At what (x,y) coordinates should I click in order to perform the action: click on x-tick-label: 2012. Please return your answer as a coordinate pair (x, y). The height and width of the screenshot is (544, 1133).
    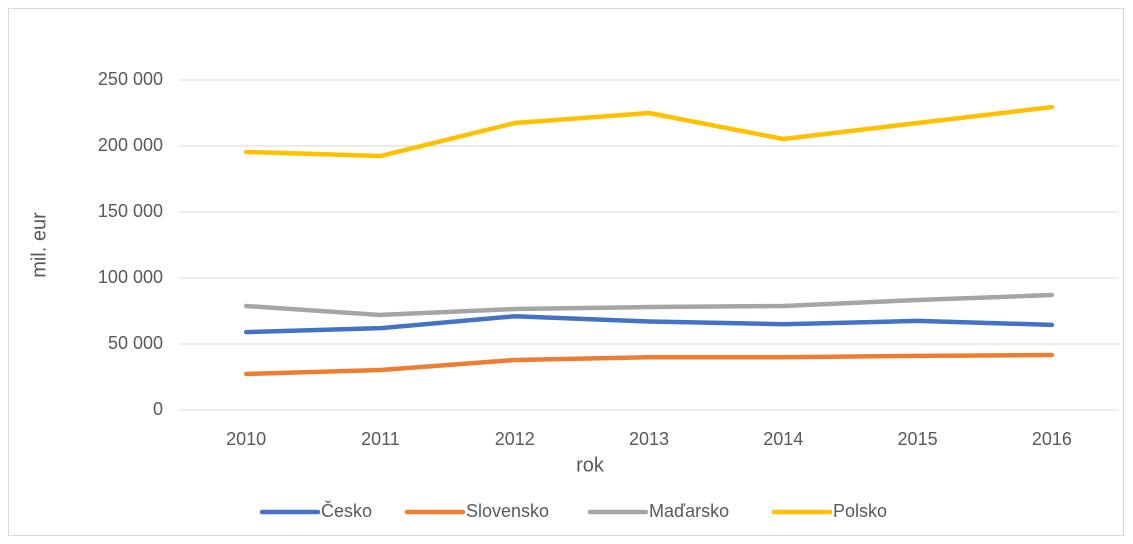
    Looking at the image, I should click on (515, 439).